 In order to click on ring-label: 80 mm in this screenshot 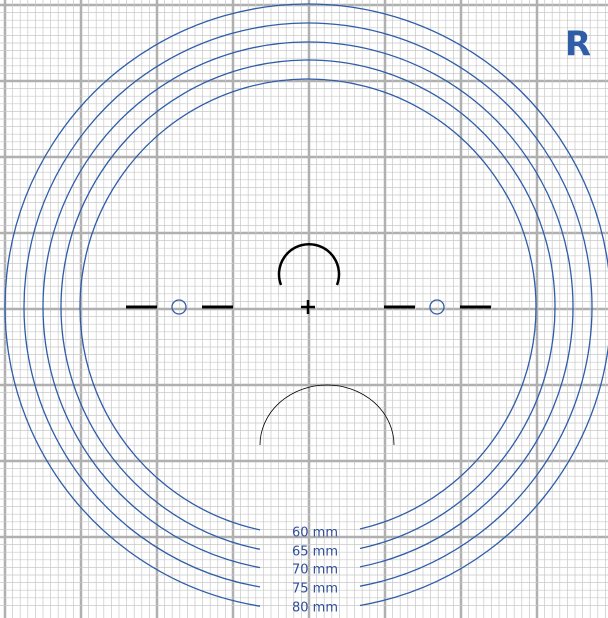, I will do `click(315, 608)`.